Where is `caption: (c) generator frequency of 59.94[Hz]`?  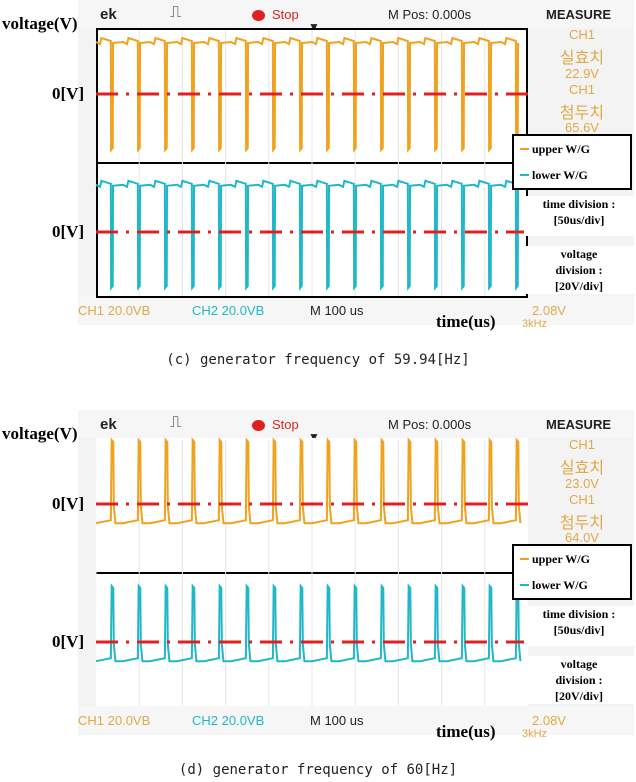 caption: (c) generator frequency of 59.94[Hz] is located at coordinates (318, 360).